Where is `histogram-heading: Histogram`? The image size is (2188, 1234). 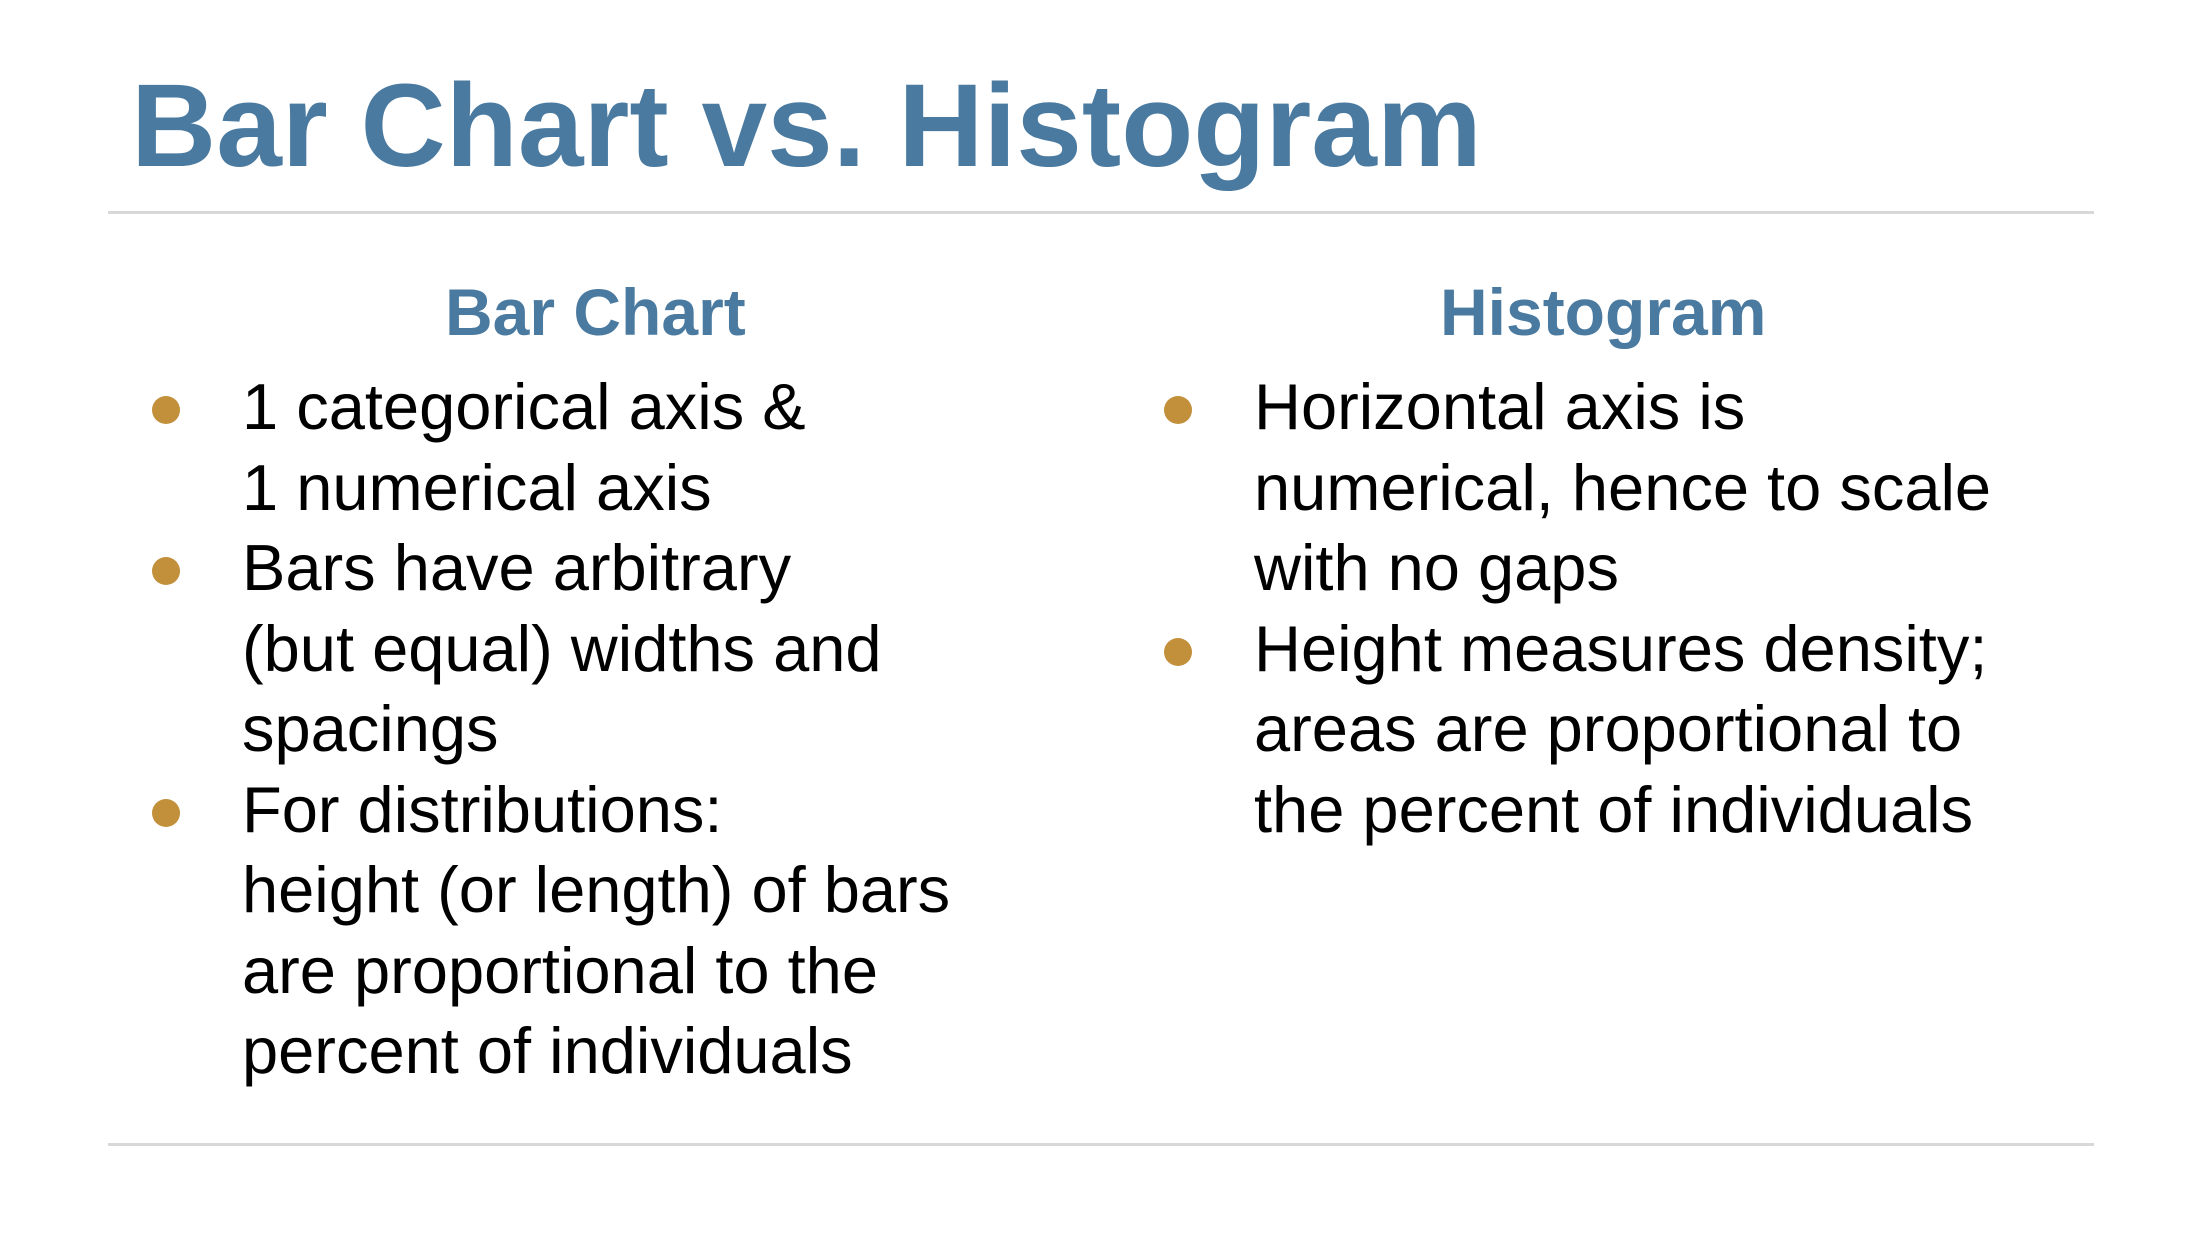
histogram-heading: Histogram is located at coordinates (1603, 312).